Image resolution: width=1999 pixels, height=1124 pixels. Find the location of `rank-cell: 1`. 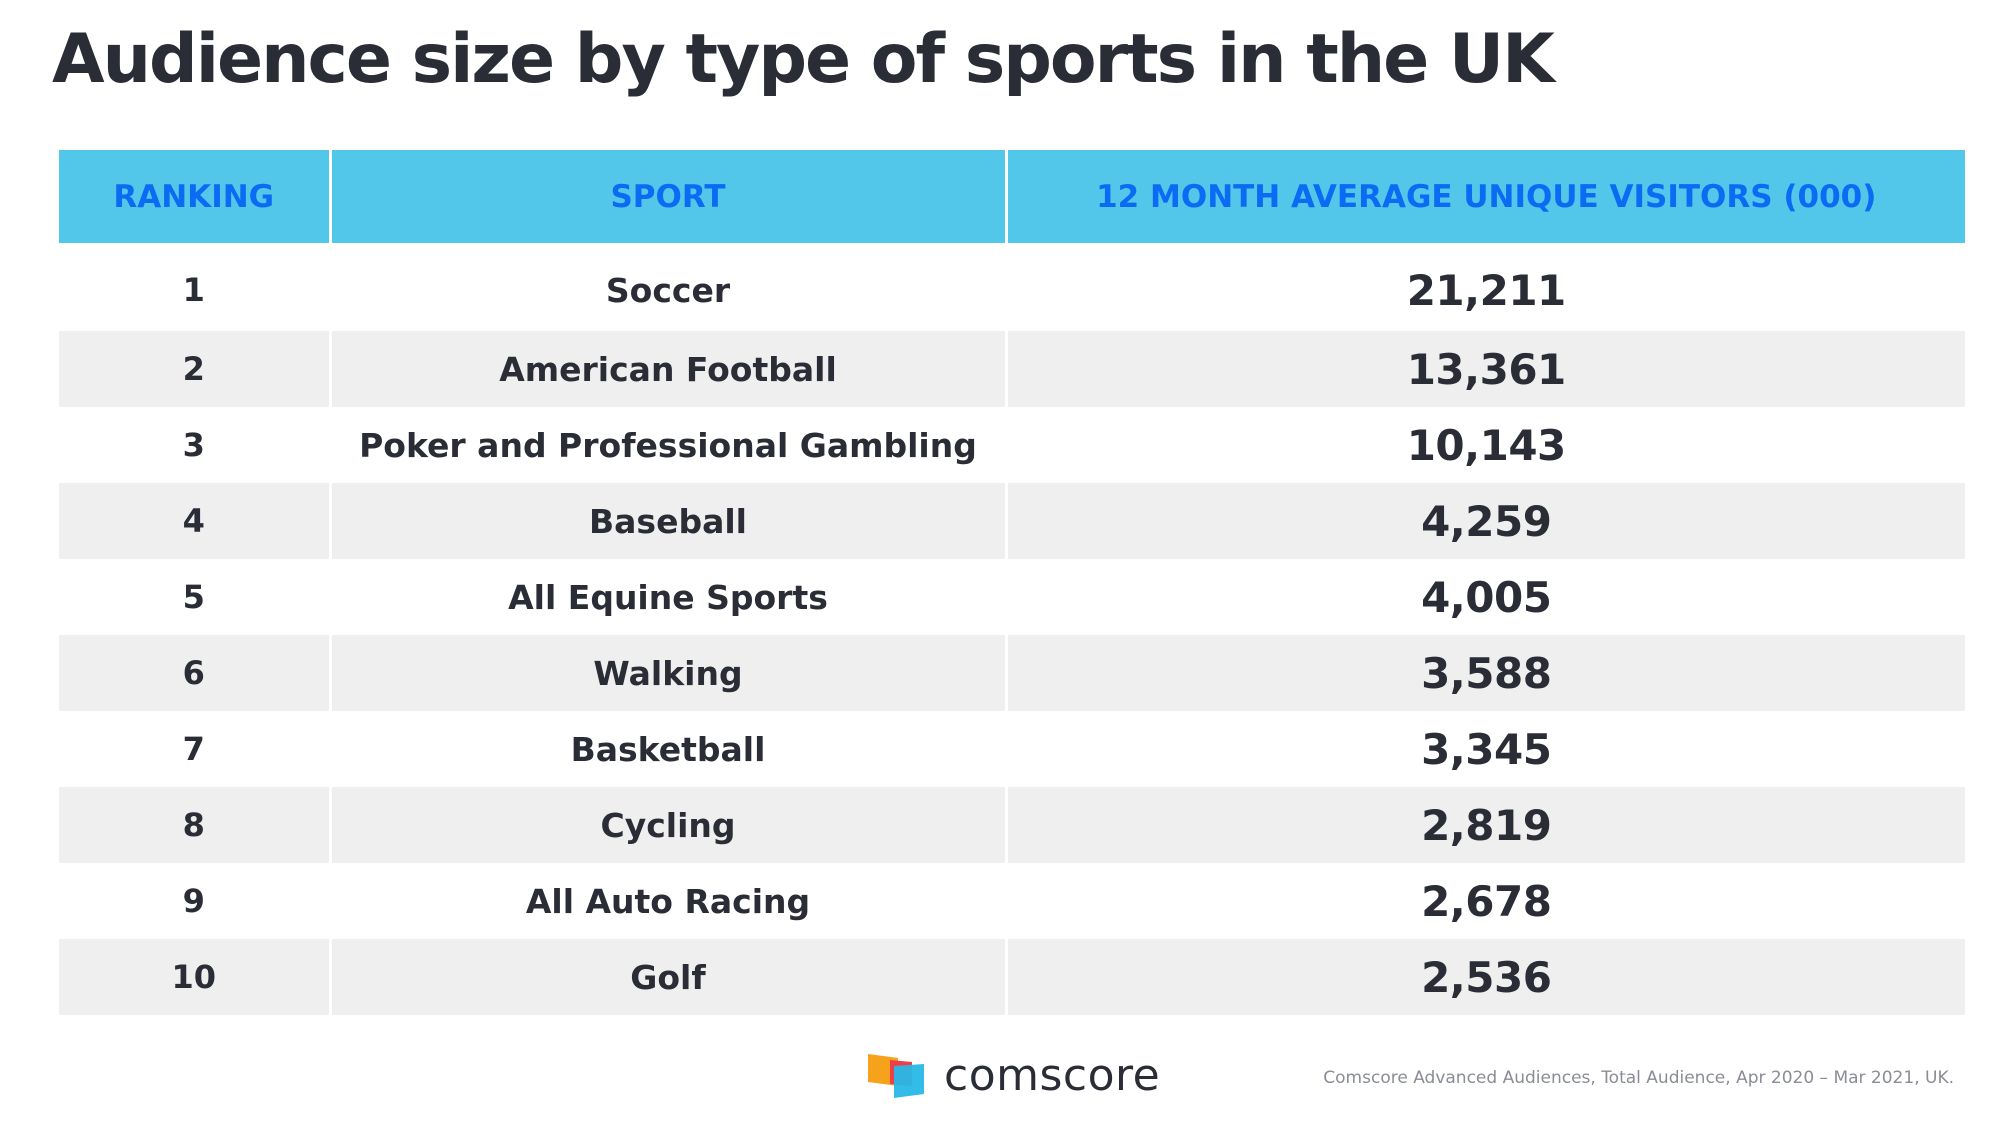

rank-cell: 1 is located at coordinates (193, 290).